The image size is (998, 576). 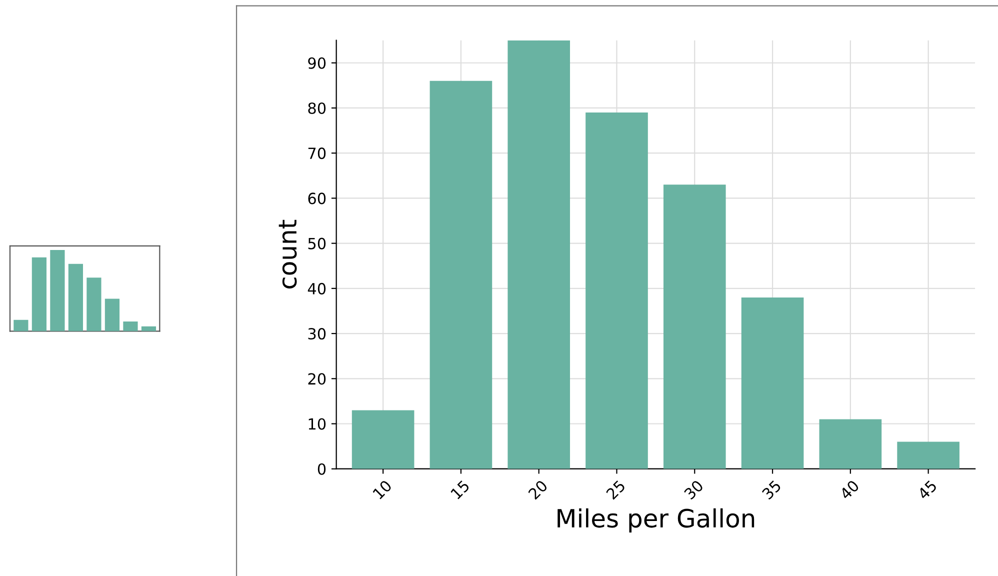 What do you see at coordinates (927, 490) in the screenshot?
I see `x-tick-label: 45` at bounding box center [927, 490].